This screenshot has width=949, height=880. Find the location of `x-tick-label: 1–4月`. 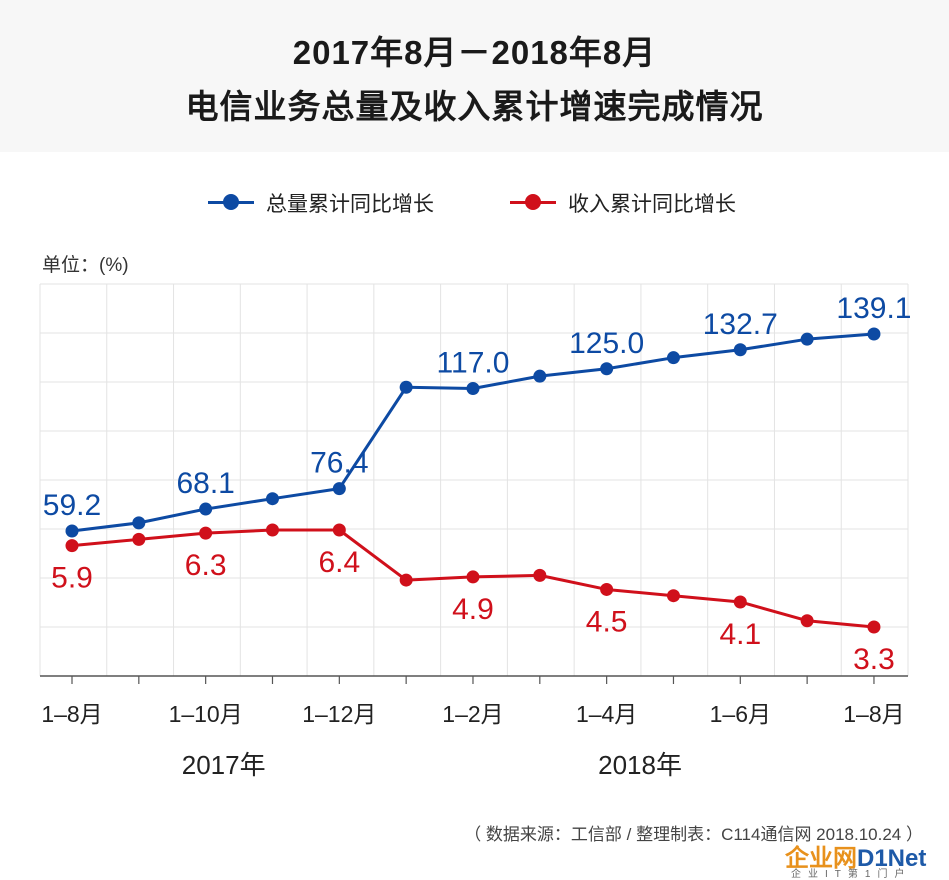

x-tick-label: 1–4月 is located at coordinates (606, 714).